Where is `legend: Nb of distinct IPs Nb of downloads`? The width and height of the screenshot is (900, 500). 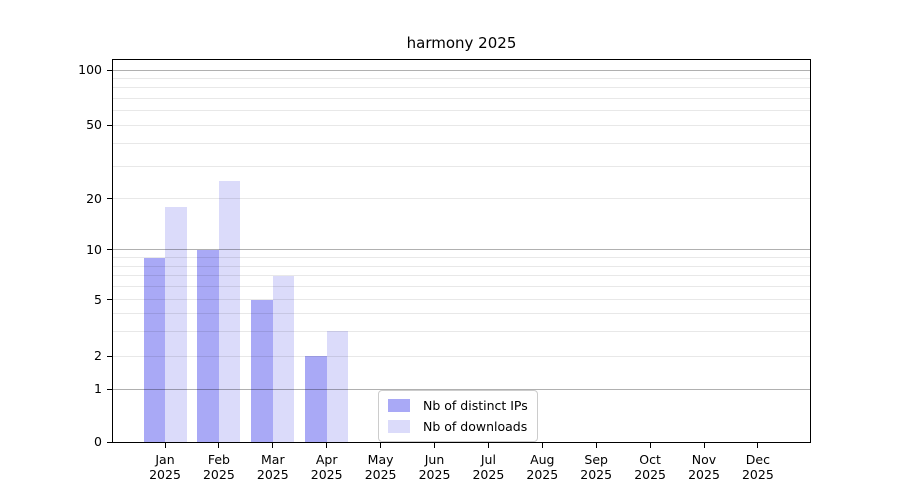 legend: Nb of distinct IPs Nb of downloads is located at coordinates (458, 416).